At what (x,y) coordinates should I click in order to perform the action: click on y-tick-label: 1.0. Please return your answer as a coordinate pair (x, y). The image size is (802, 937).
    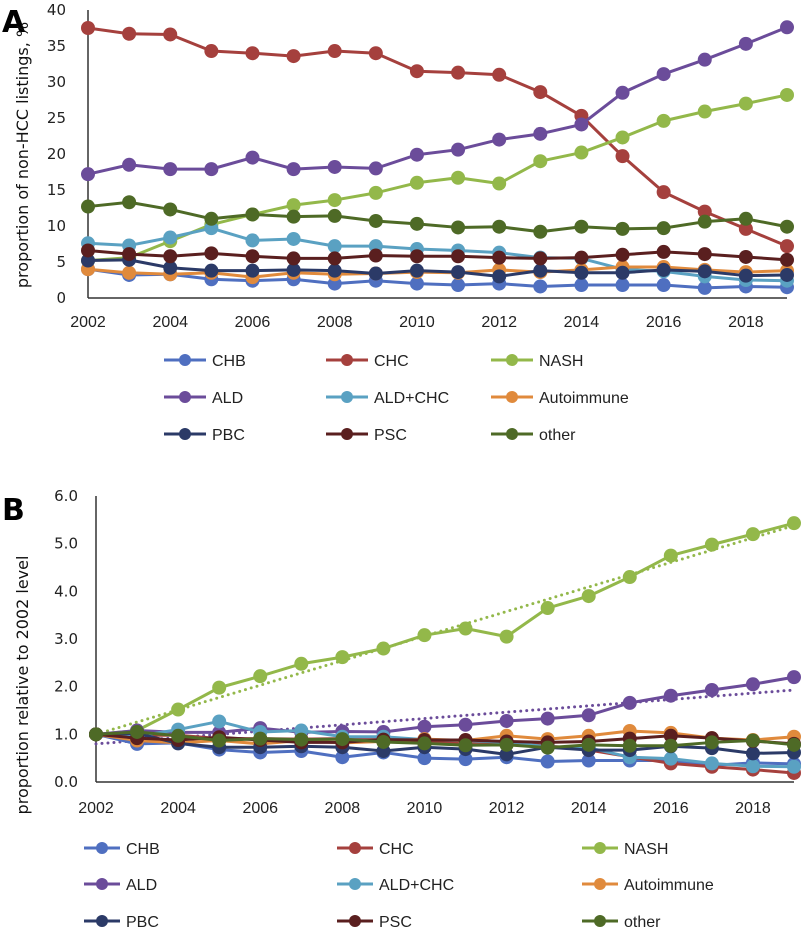
    Looking at the image, I should click on (66, 734).